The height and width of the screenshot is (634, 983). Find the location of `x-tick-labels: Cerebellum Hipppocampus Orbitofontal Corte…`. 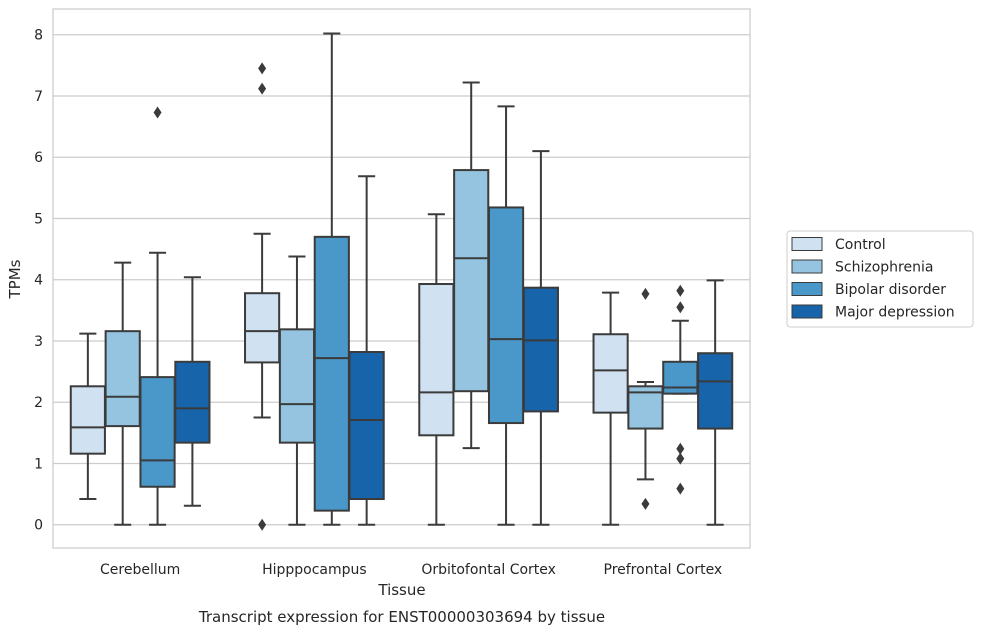

x-tick-labels: Cerebellum Hipppocampus Orbitofontal Corte… is located at coordinates (411, 570).